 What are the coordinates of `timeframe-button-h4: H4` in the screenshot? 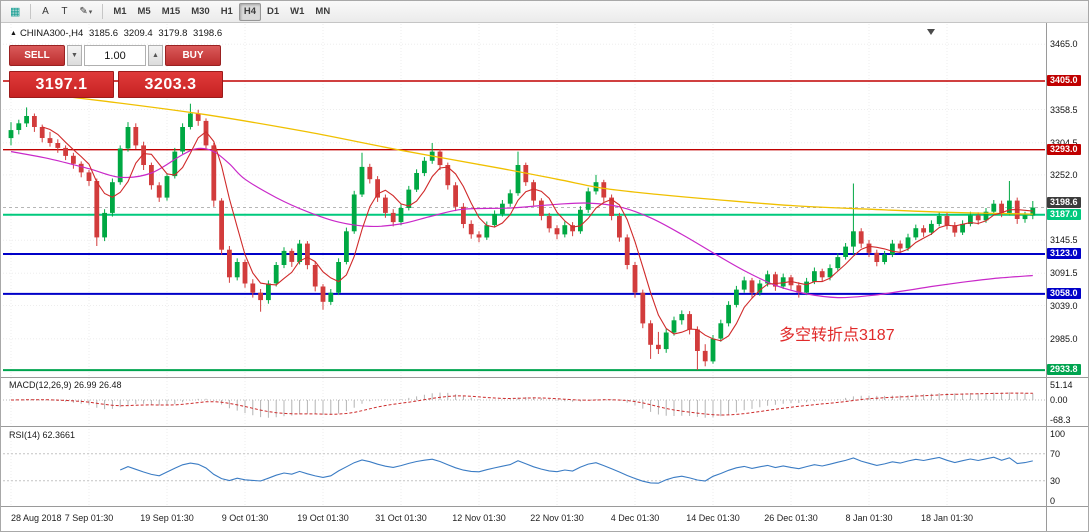 It's located at (249, 11).